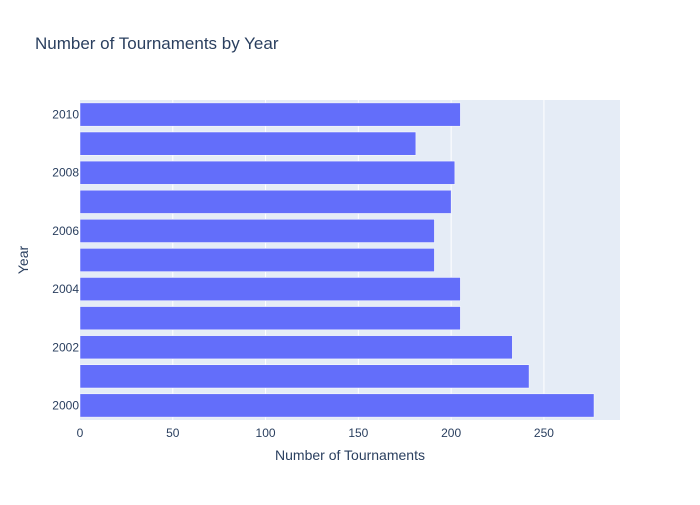  I want to click on x-axis-title: Number of Tournaments, so click(350, 455).